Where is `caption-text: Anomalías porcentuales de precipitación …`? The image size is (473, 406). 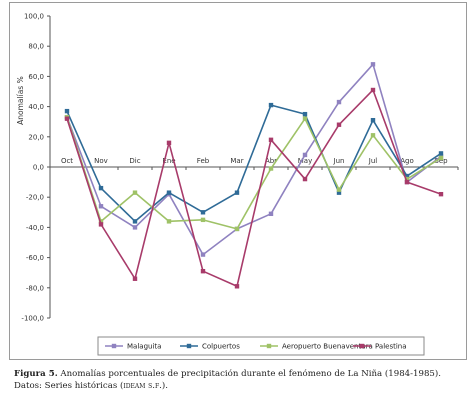 caption-text: Anomalías porcentuales de precipitación … is located at coordinates (250, 374).